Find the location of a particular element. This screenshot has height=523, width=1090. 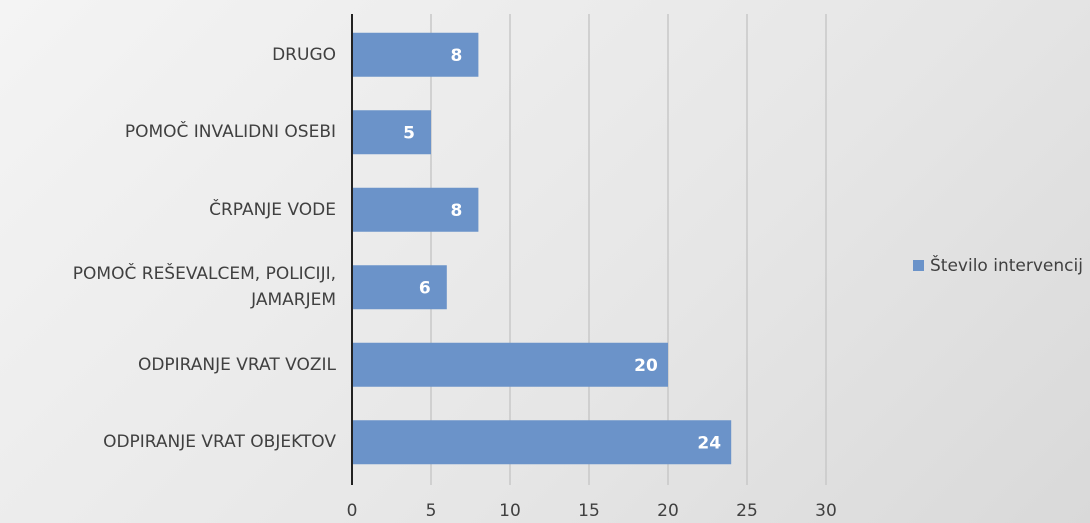

x-tick-label: 30 is located at coordinates (826, 511).